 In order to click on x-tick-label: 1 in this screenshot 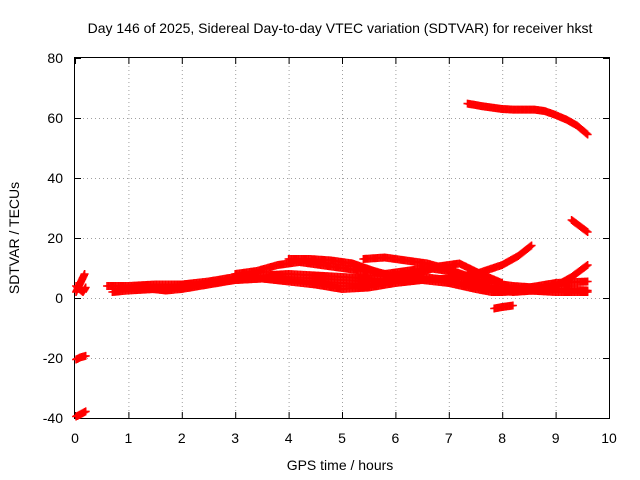, I will do `click(129, 438)`.